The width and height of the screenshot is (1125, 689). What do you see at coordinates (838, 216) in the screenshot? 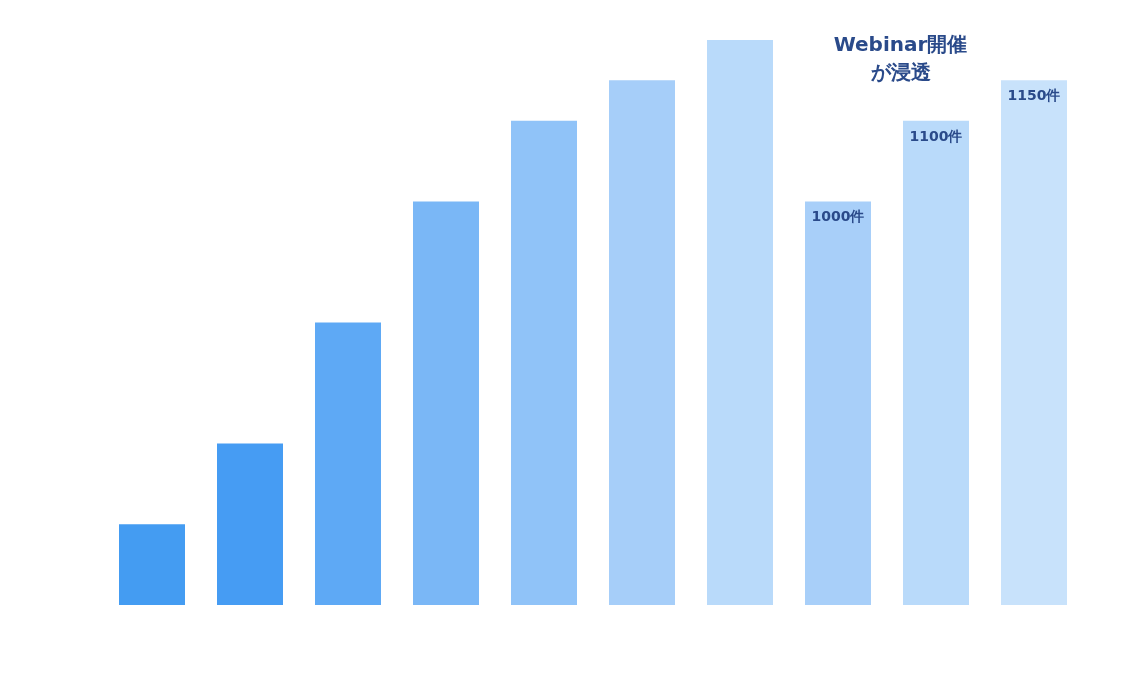
I see `data-label: 1000件` at bounding box center [838, 216].